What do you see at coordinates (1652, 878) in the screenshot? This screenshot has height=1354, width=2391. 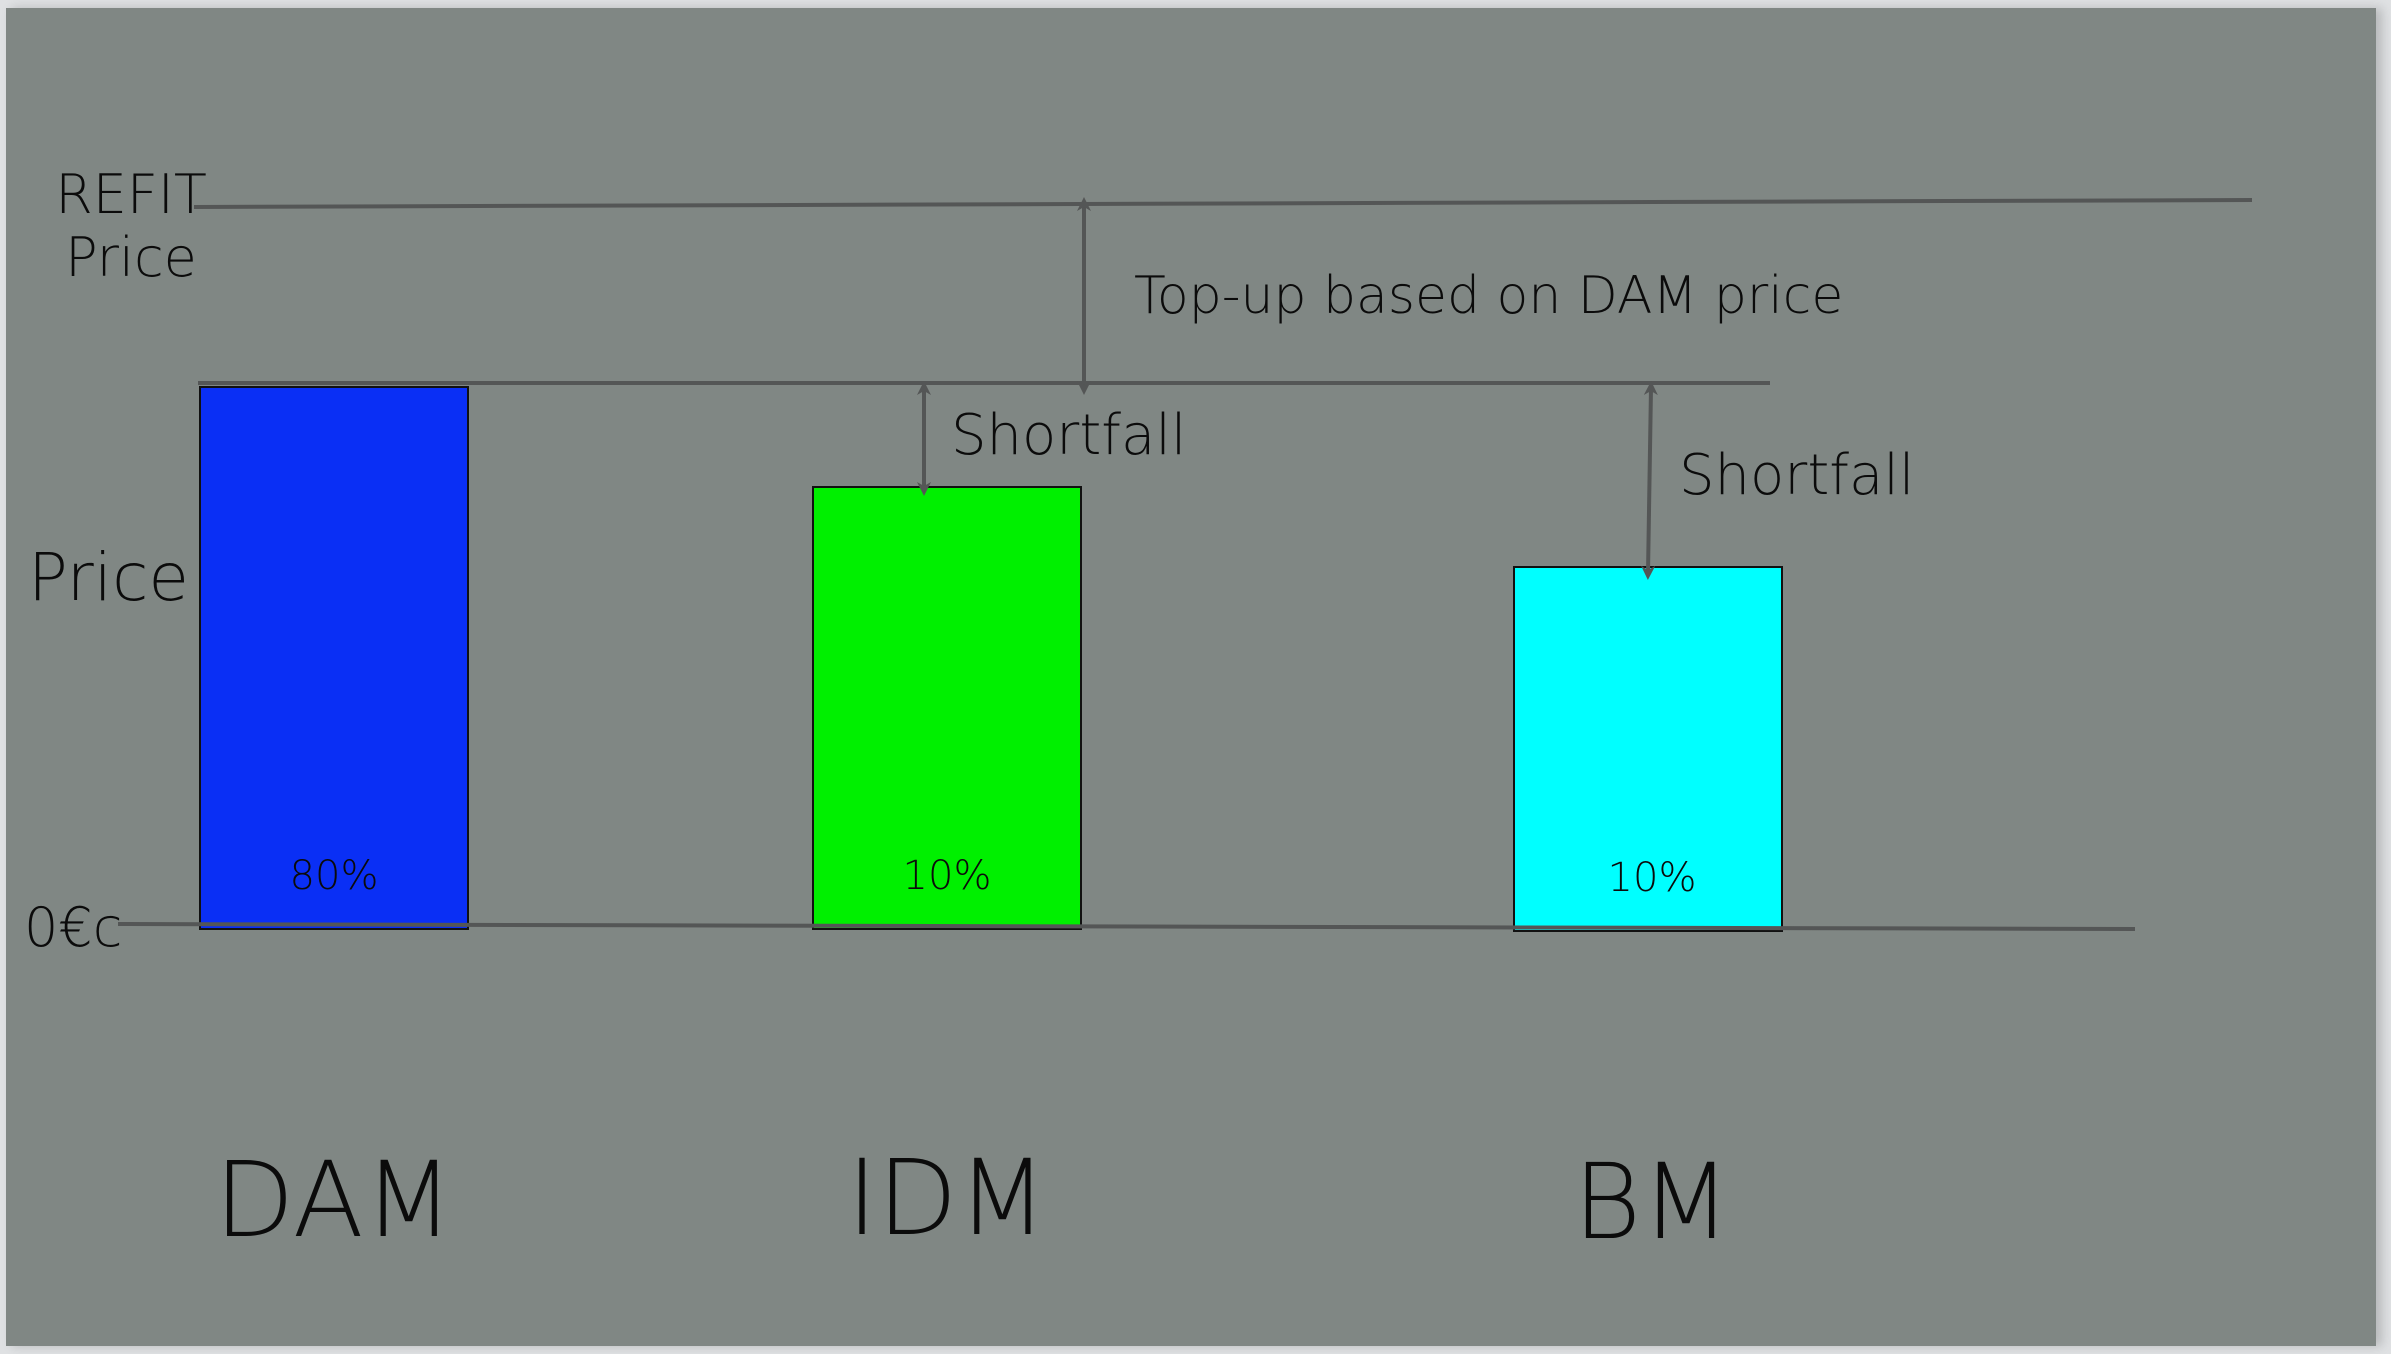 I see `bar-share-bm: 10%` at bounding box center [1652, 878].